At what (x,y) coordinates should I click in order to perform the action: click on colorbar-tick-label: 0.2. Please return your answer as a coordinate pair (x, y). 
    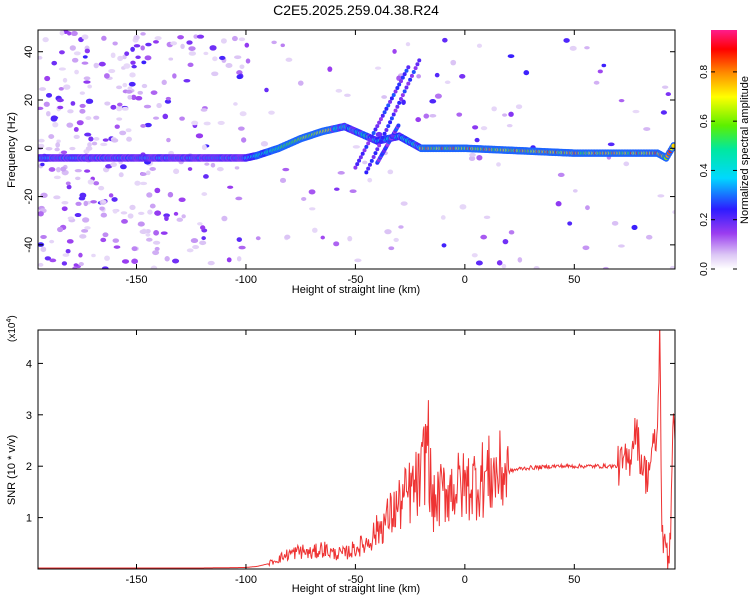
    Looking at the image, I should click on (704, 219).